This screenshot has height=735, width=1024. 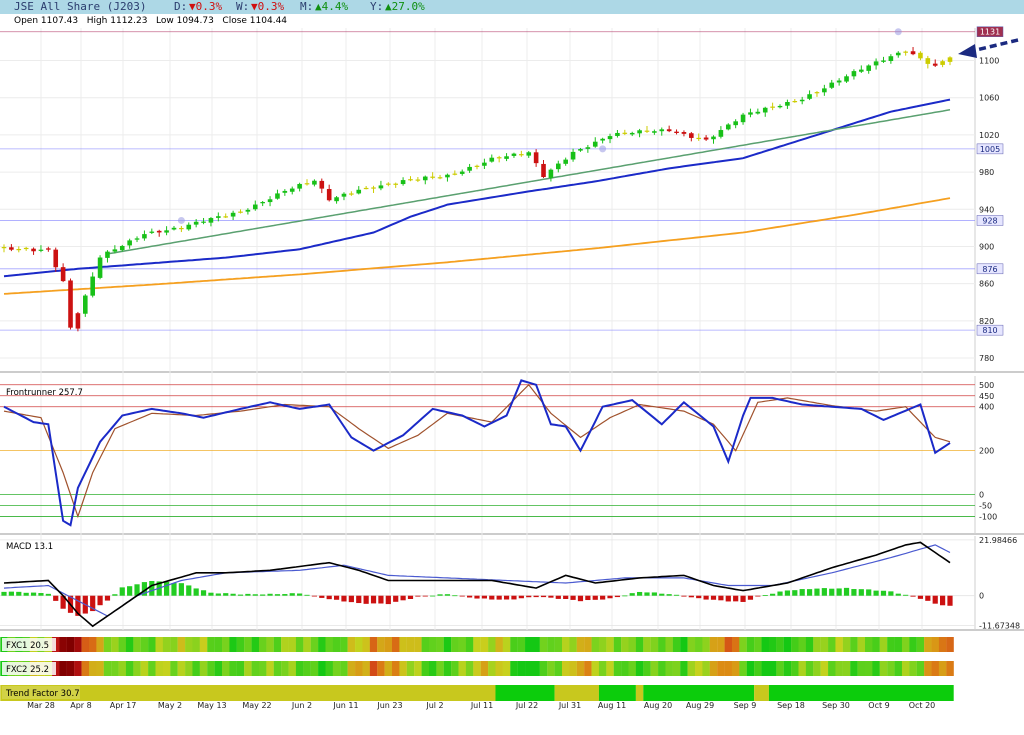 What do you see at coordinates (995, 45) in the screenshot?
I see `arrow-shaft` at bounding box center [995, 45].